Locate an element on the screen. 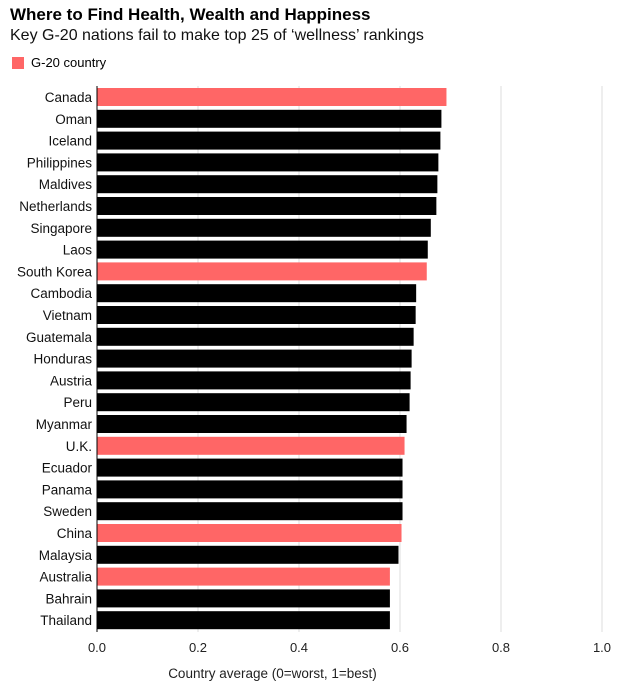  category-label: Laos is located at coordinates (78, 250).